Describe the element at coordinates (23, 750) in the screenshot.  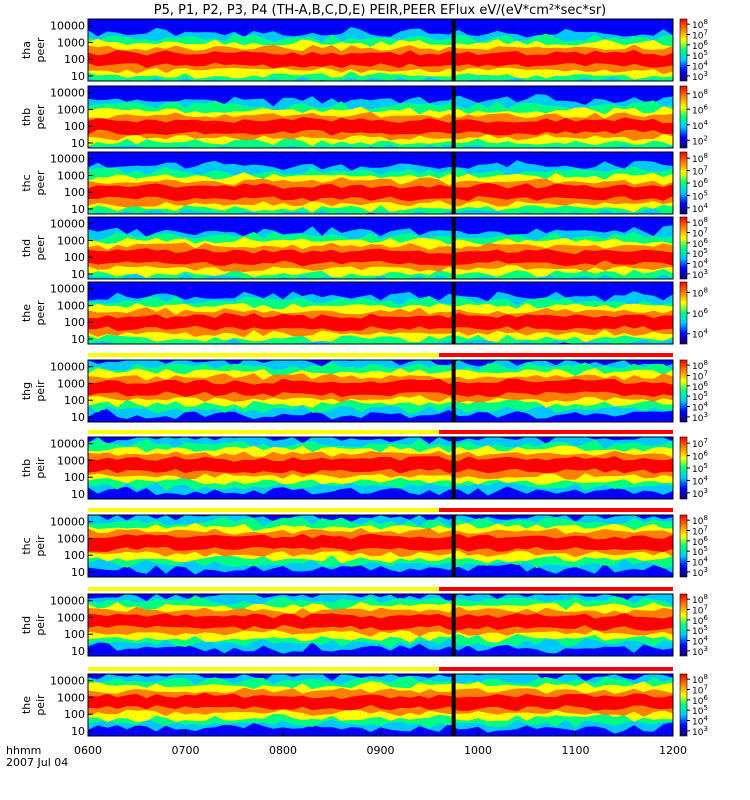
I see `x-axis-label-line1: hhmm` at that location.